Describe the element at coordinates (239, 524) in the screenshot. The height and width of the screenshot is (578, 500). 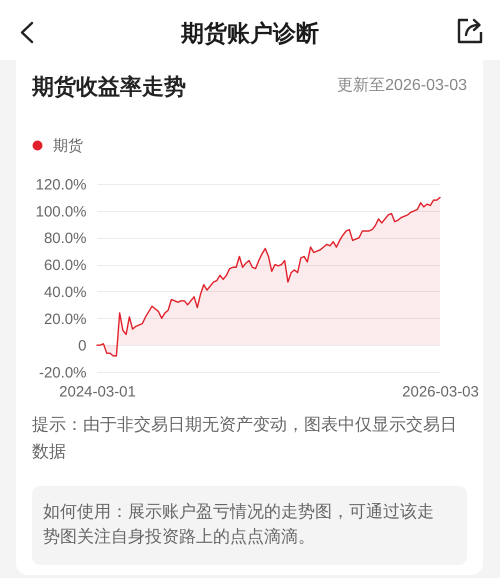
I see `text: 如何使用：展示账户盈亏情况的走势图，可通过该走势图关注自身投资路上的点点滴滴。` at that location.